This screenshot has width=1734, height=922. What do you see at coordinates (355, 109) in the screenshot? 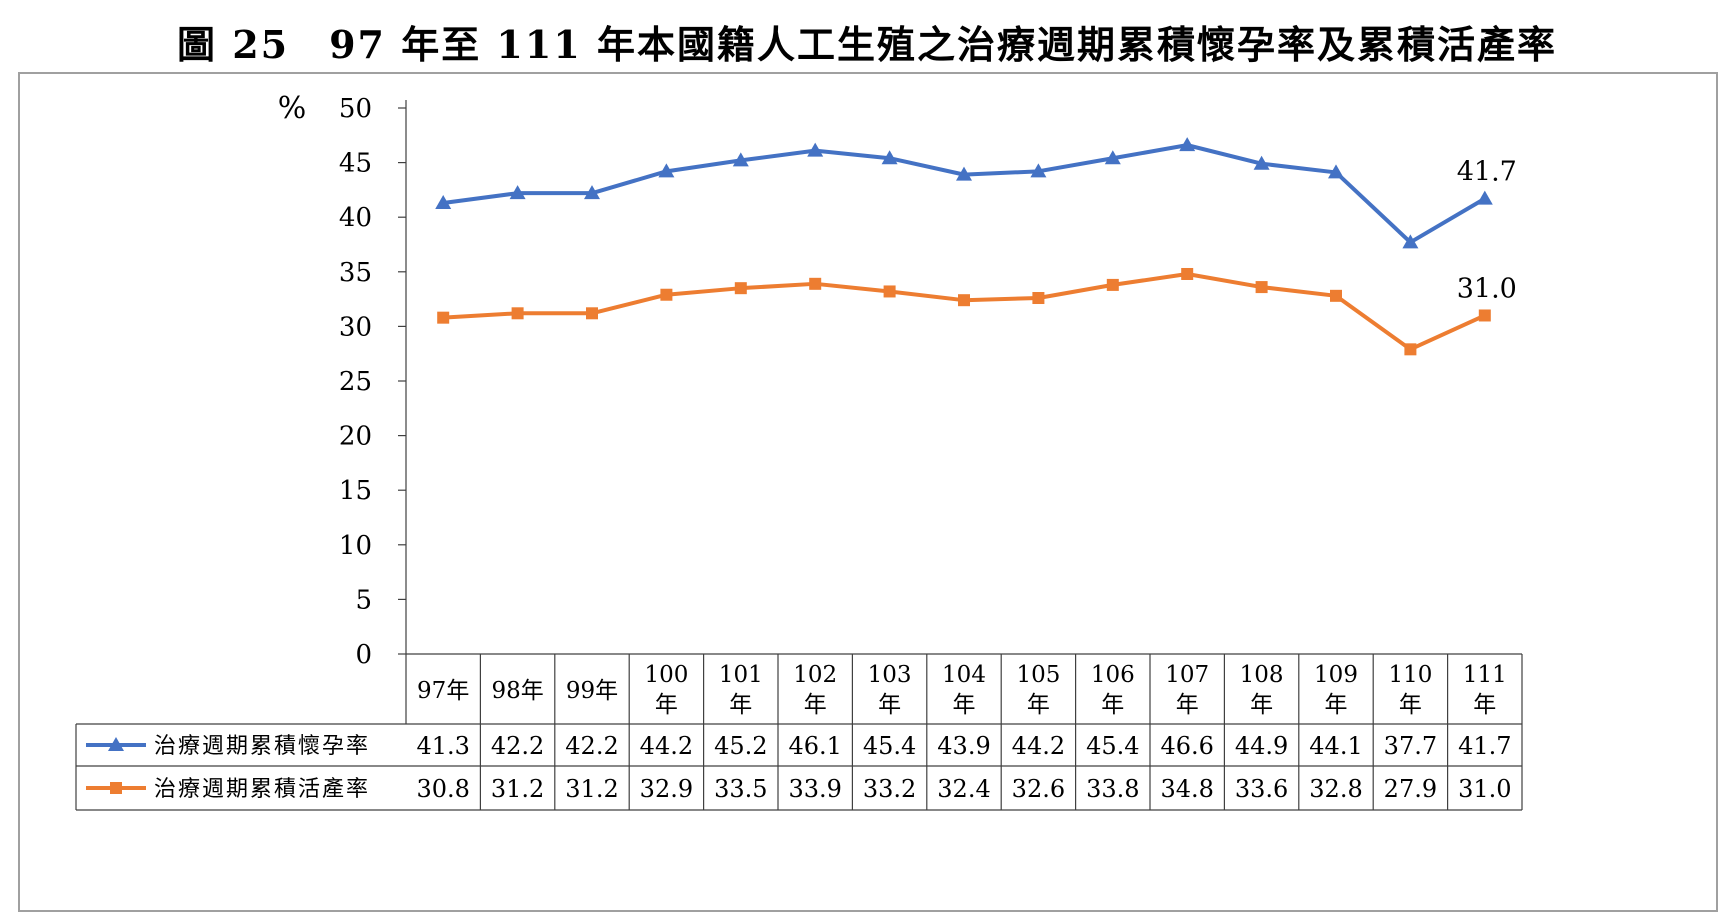
I see `y-tick-label: 50` at bounding box center [355, 109].